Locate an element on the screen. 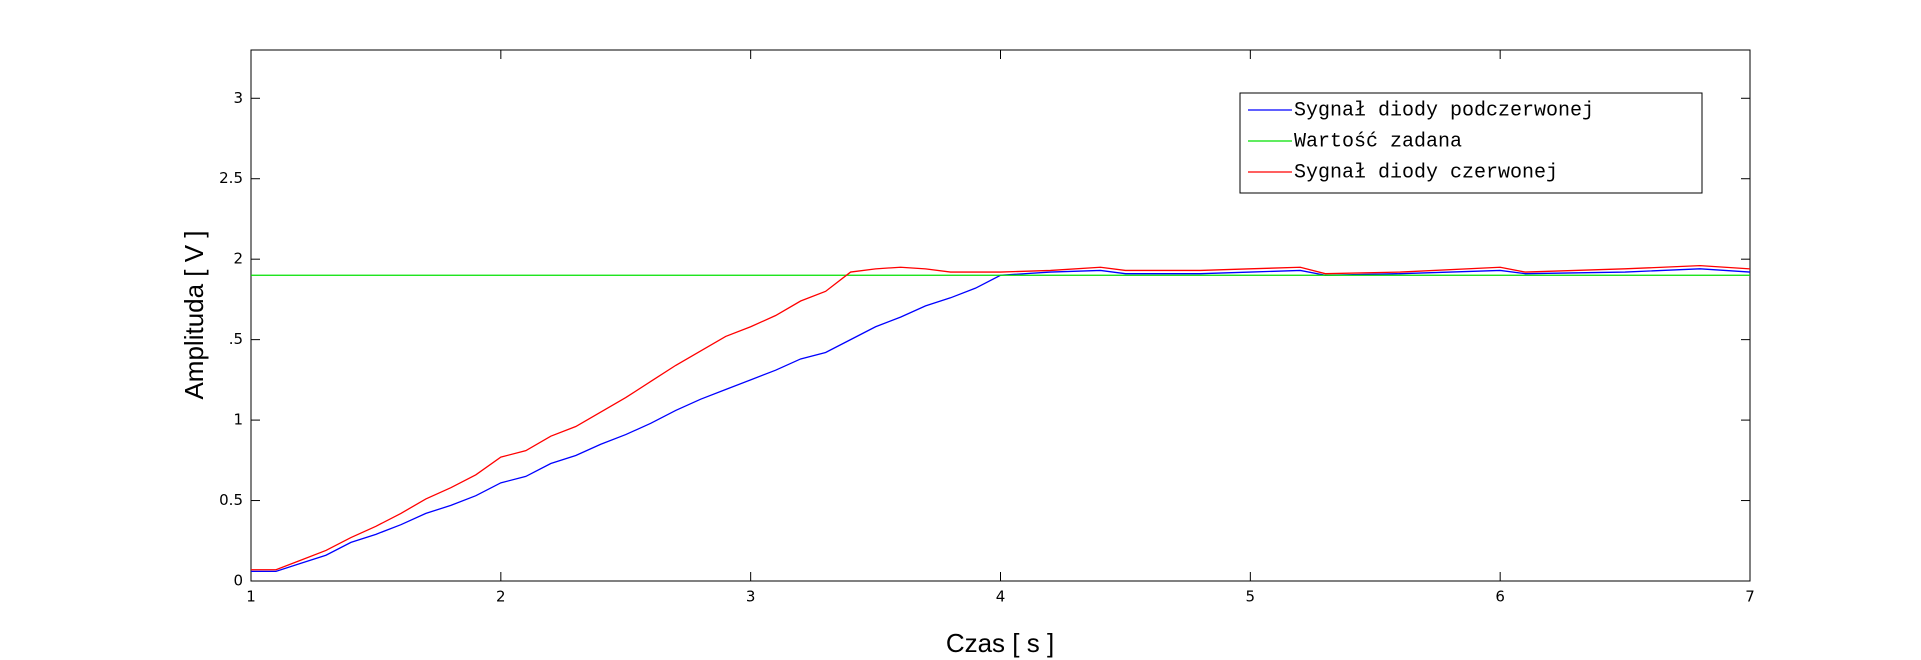  y-axis-label: Amplituda [ V ] is located at coordinates (194, 314).